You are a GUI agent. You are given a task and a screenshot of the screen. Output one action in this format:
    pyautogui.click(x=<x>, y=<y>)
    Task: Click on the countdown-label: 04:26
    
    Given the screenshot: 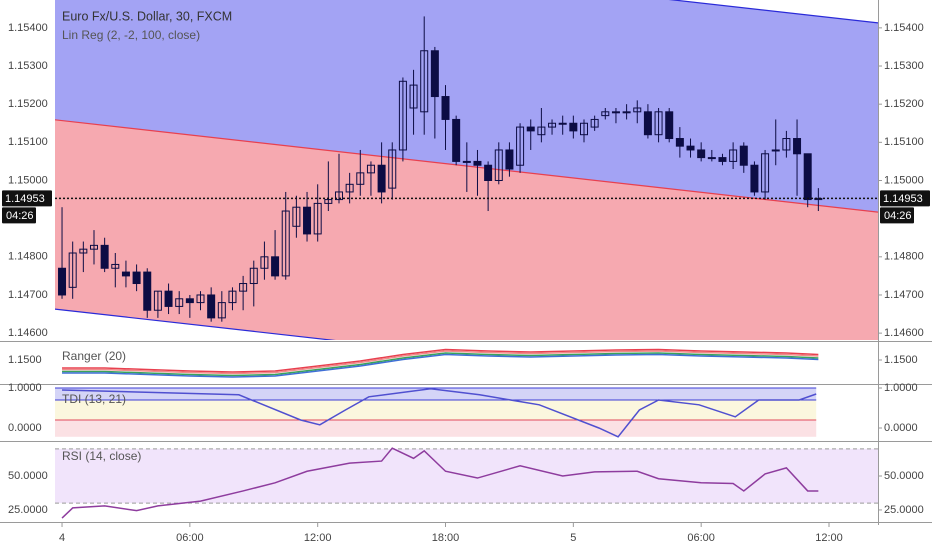 What is the action you would take?
    pyautogui.click(x=898, y=216)
    